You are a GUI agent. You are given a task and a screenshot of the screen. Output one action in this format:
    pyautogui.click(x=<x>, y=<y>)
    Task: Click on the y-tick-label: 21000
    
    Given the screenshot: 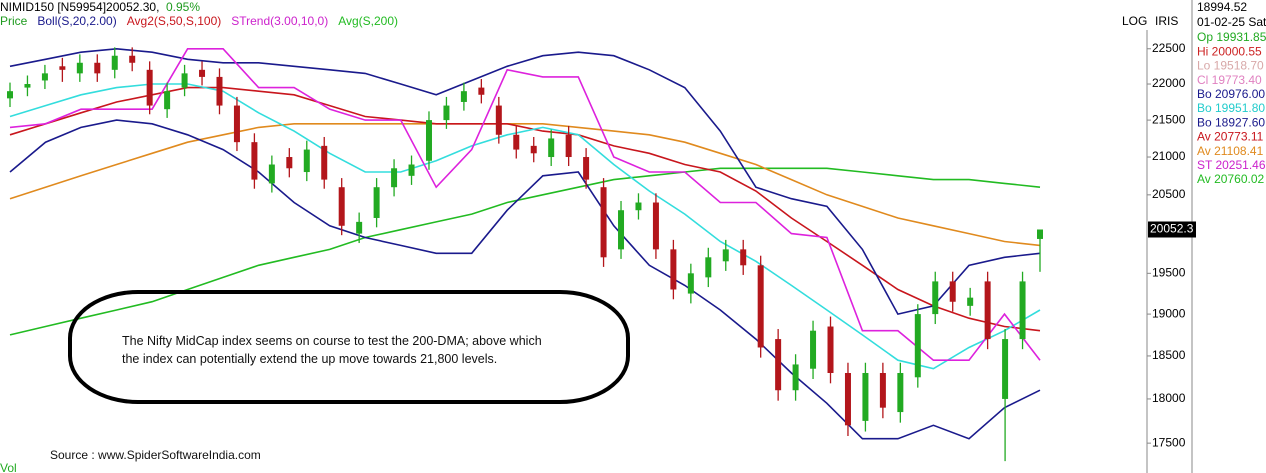 What is the action you would take?
    pyautogui.click(x=1169, y=156)
    